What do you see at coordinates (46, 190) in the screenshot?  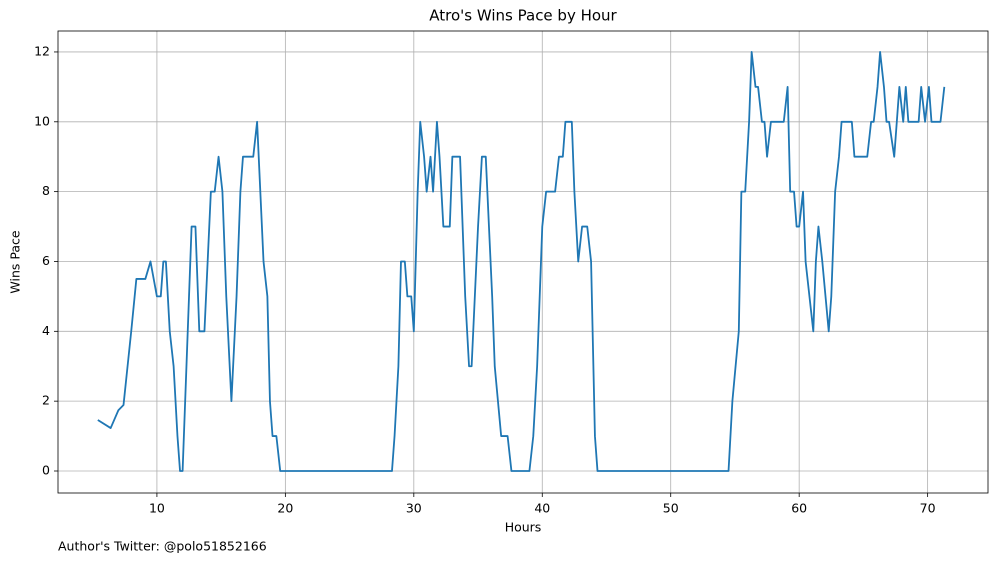 I see `y-tick-label: 8` at bounding box center [46, 190].